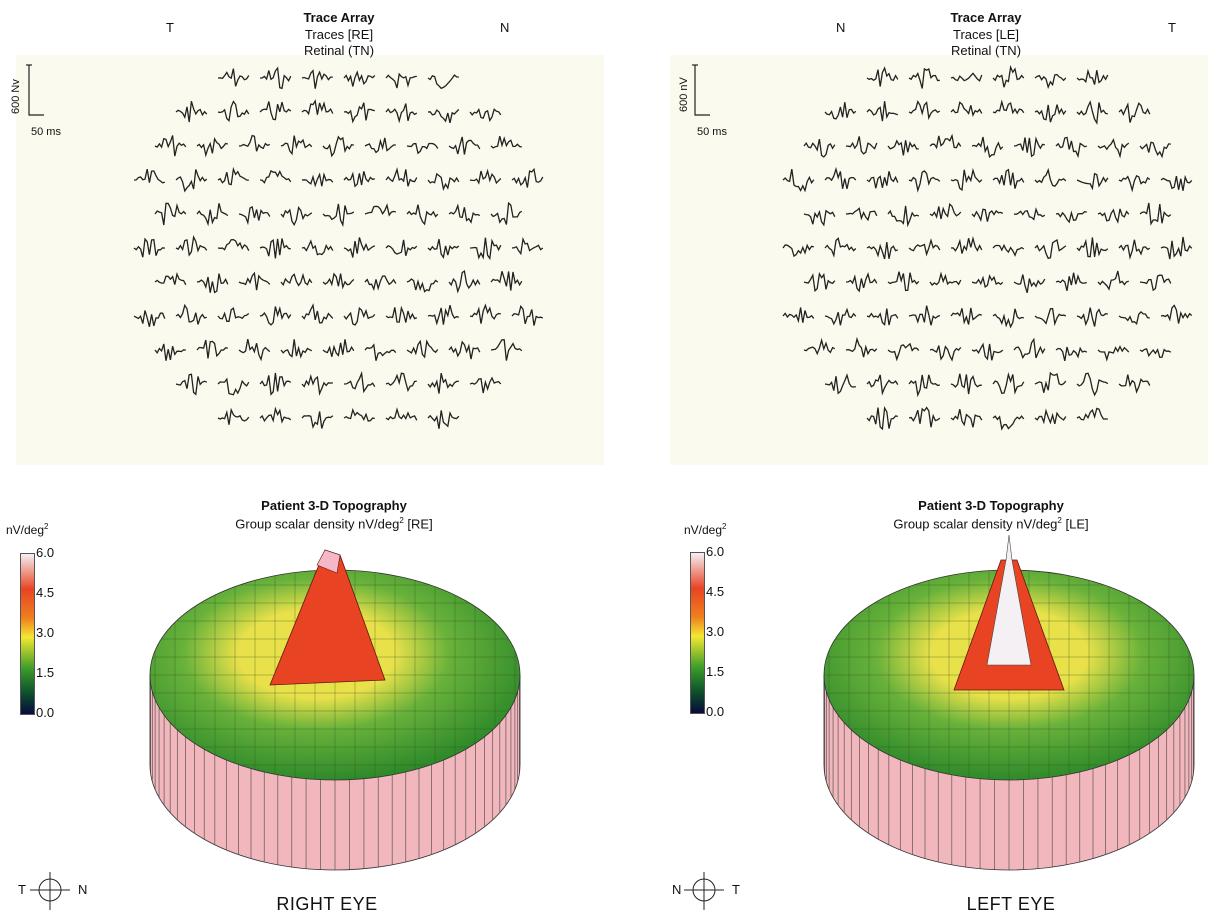  Describe the element at coordinates (1009, 702) in the screenshot. I see `left-3d-topography` at that location.